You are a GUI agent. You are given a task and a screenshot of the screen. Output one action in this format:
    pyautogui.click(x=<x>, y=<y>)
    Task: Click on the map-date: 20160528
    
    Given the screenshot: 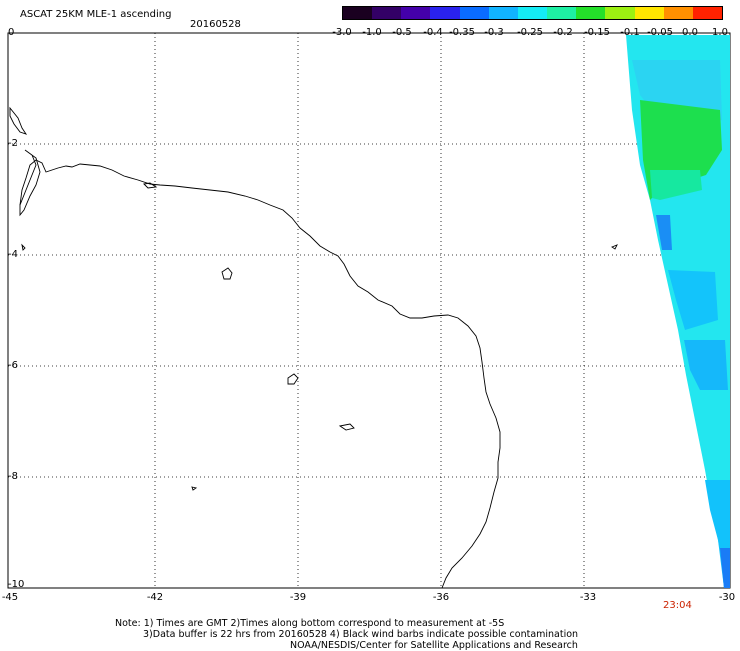 What is the action you would take?
    pyautogui.click(x=215, y=24)
    